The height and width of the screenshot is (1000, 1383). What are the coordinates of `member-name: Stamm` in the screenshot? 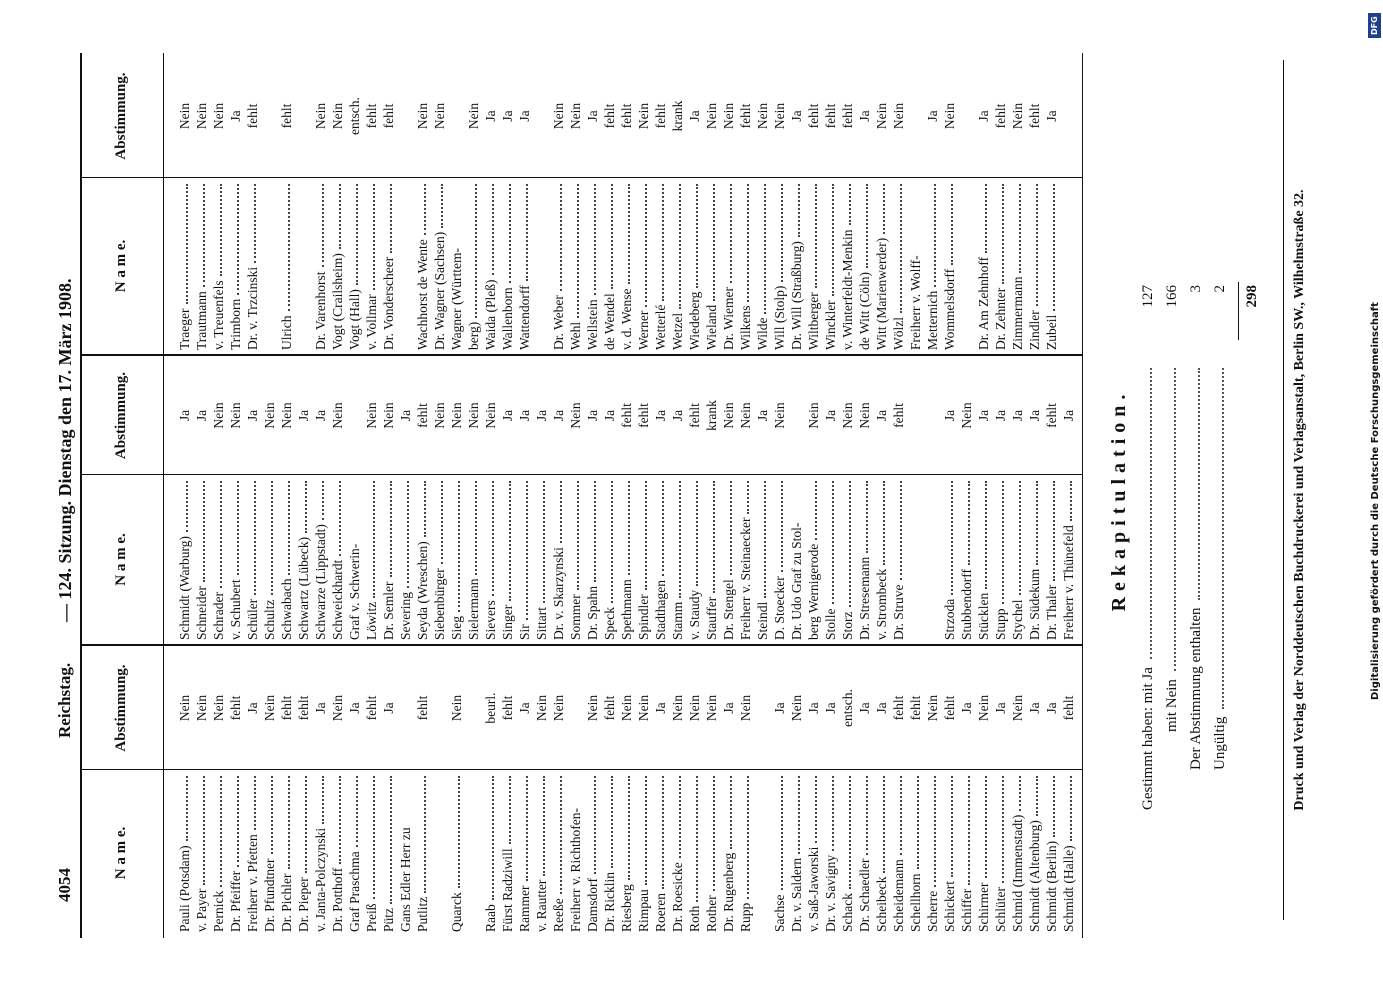 It's located at (677, 620).